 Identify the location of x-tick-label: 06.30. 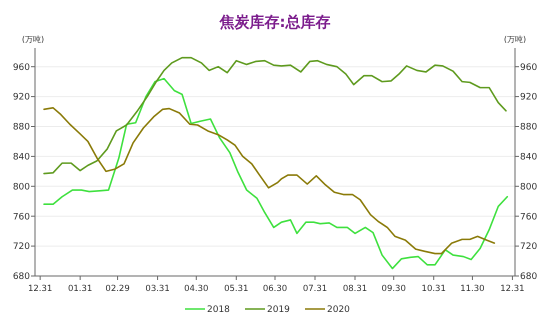
(275, 289).